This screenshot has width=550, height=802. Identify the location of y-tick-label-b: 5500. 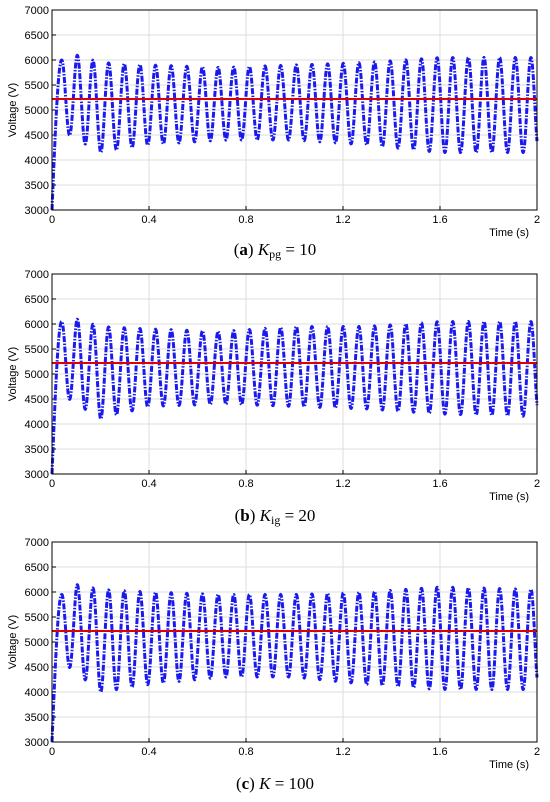
(37, 350).